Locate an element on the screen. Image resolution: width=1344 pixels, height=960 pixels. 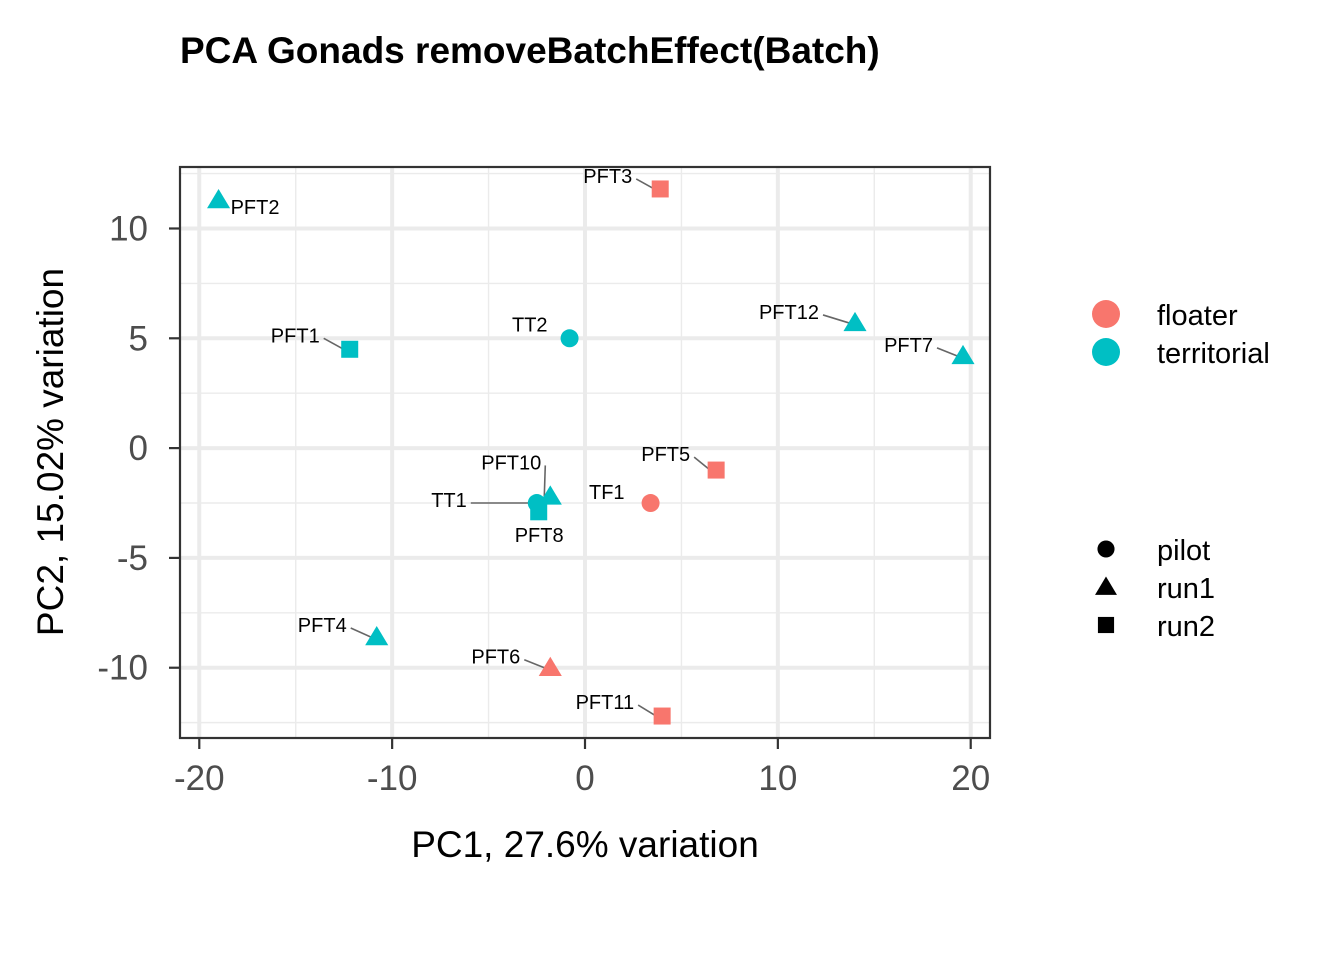
color-legend: floater territorial is located at coordinates (1181, 335).